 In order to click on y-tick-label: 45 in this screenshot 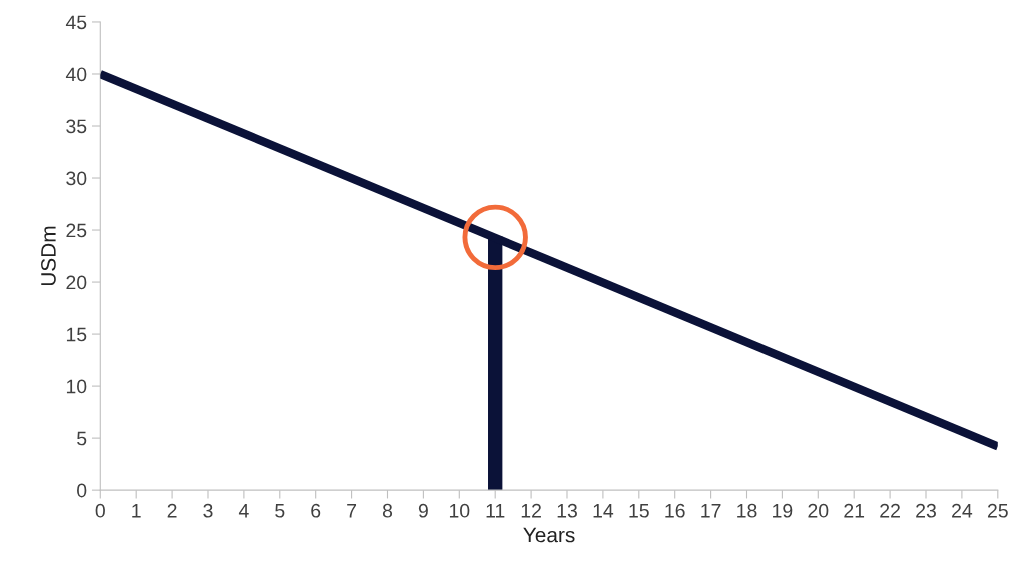, I will do `click(76, 22)`.